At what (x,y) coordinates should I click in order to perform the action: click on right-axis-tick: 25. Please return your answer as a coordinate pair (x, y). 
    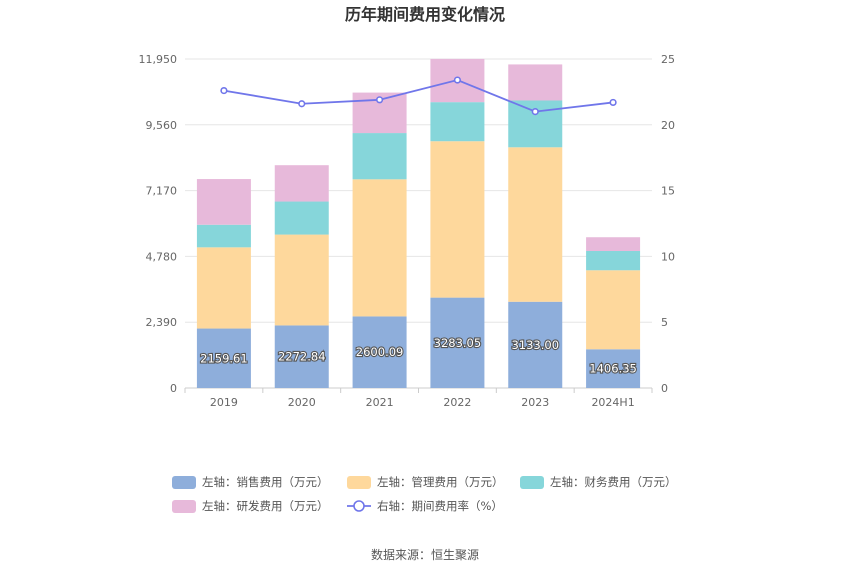
    Looking at the image, I should click on (668, 59).